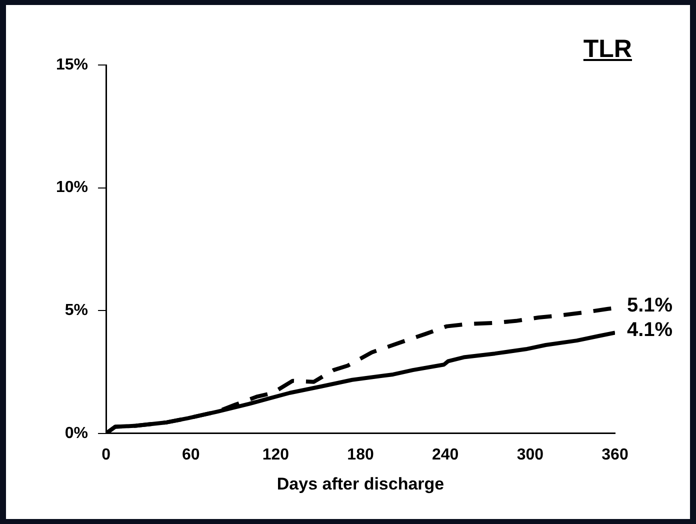 This screenshot has width=696, height=524. What do you see at coordinates (360, 455) in the screenshot?
I see `x-tick-label: 180` at bounding box center [360, 455].